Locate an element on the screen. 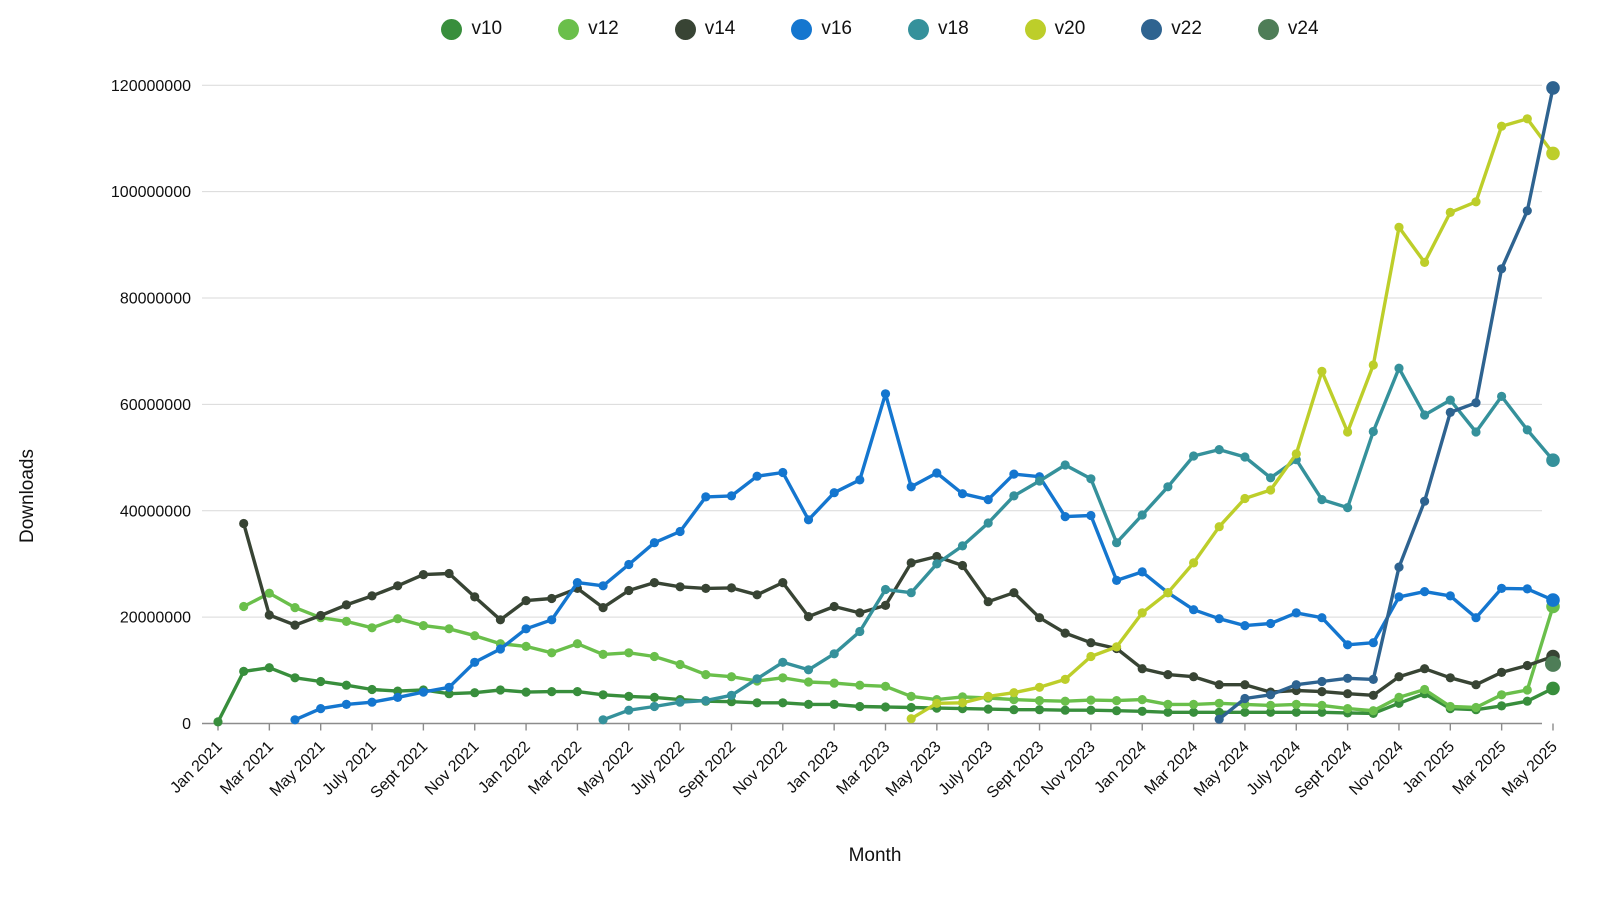 The image size is (1600, 900). legend-item-v18: v18 is located at coordinates (938, 29).